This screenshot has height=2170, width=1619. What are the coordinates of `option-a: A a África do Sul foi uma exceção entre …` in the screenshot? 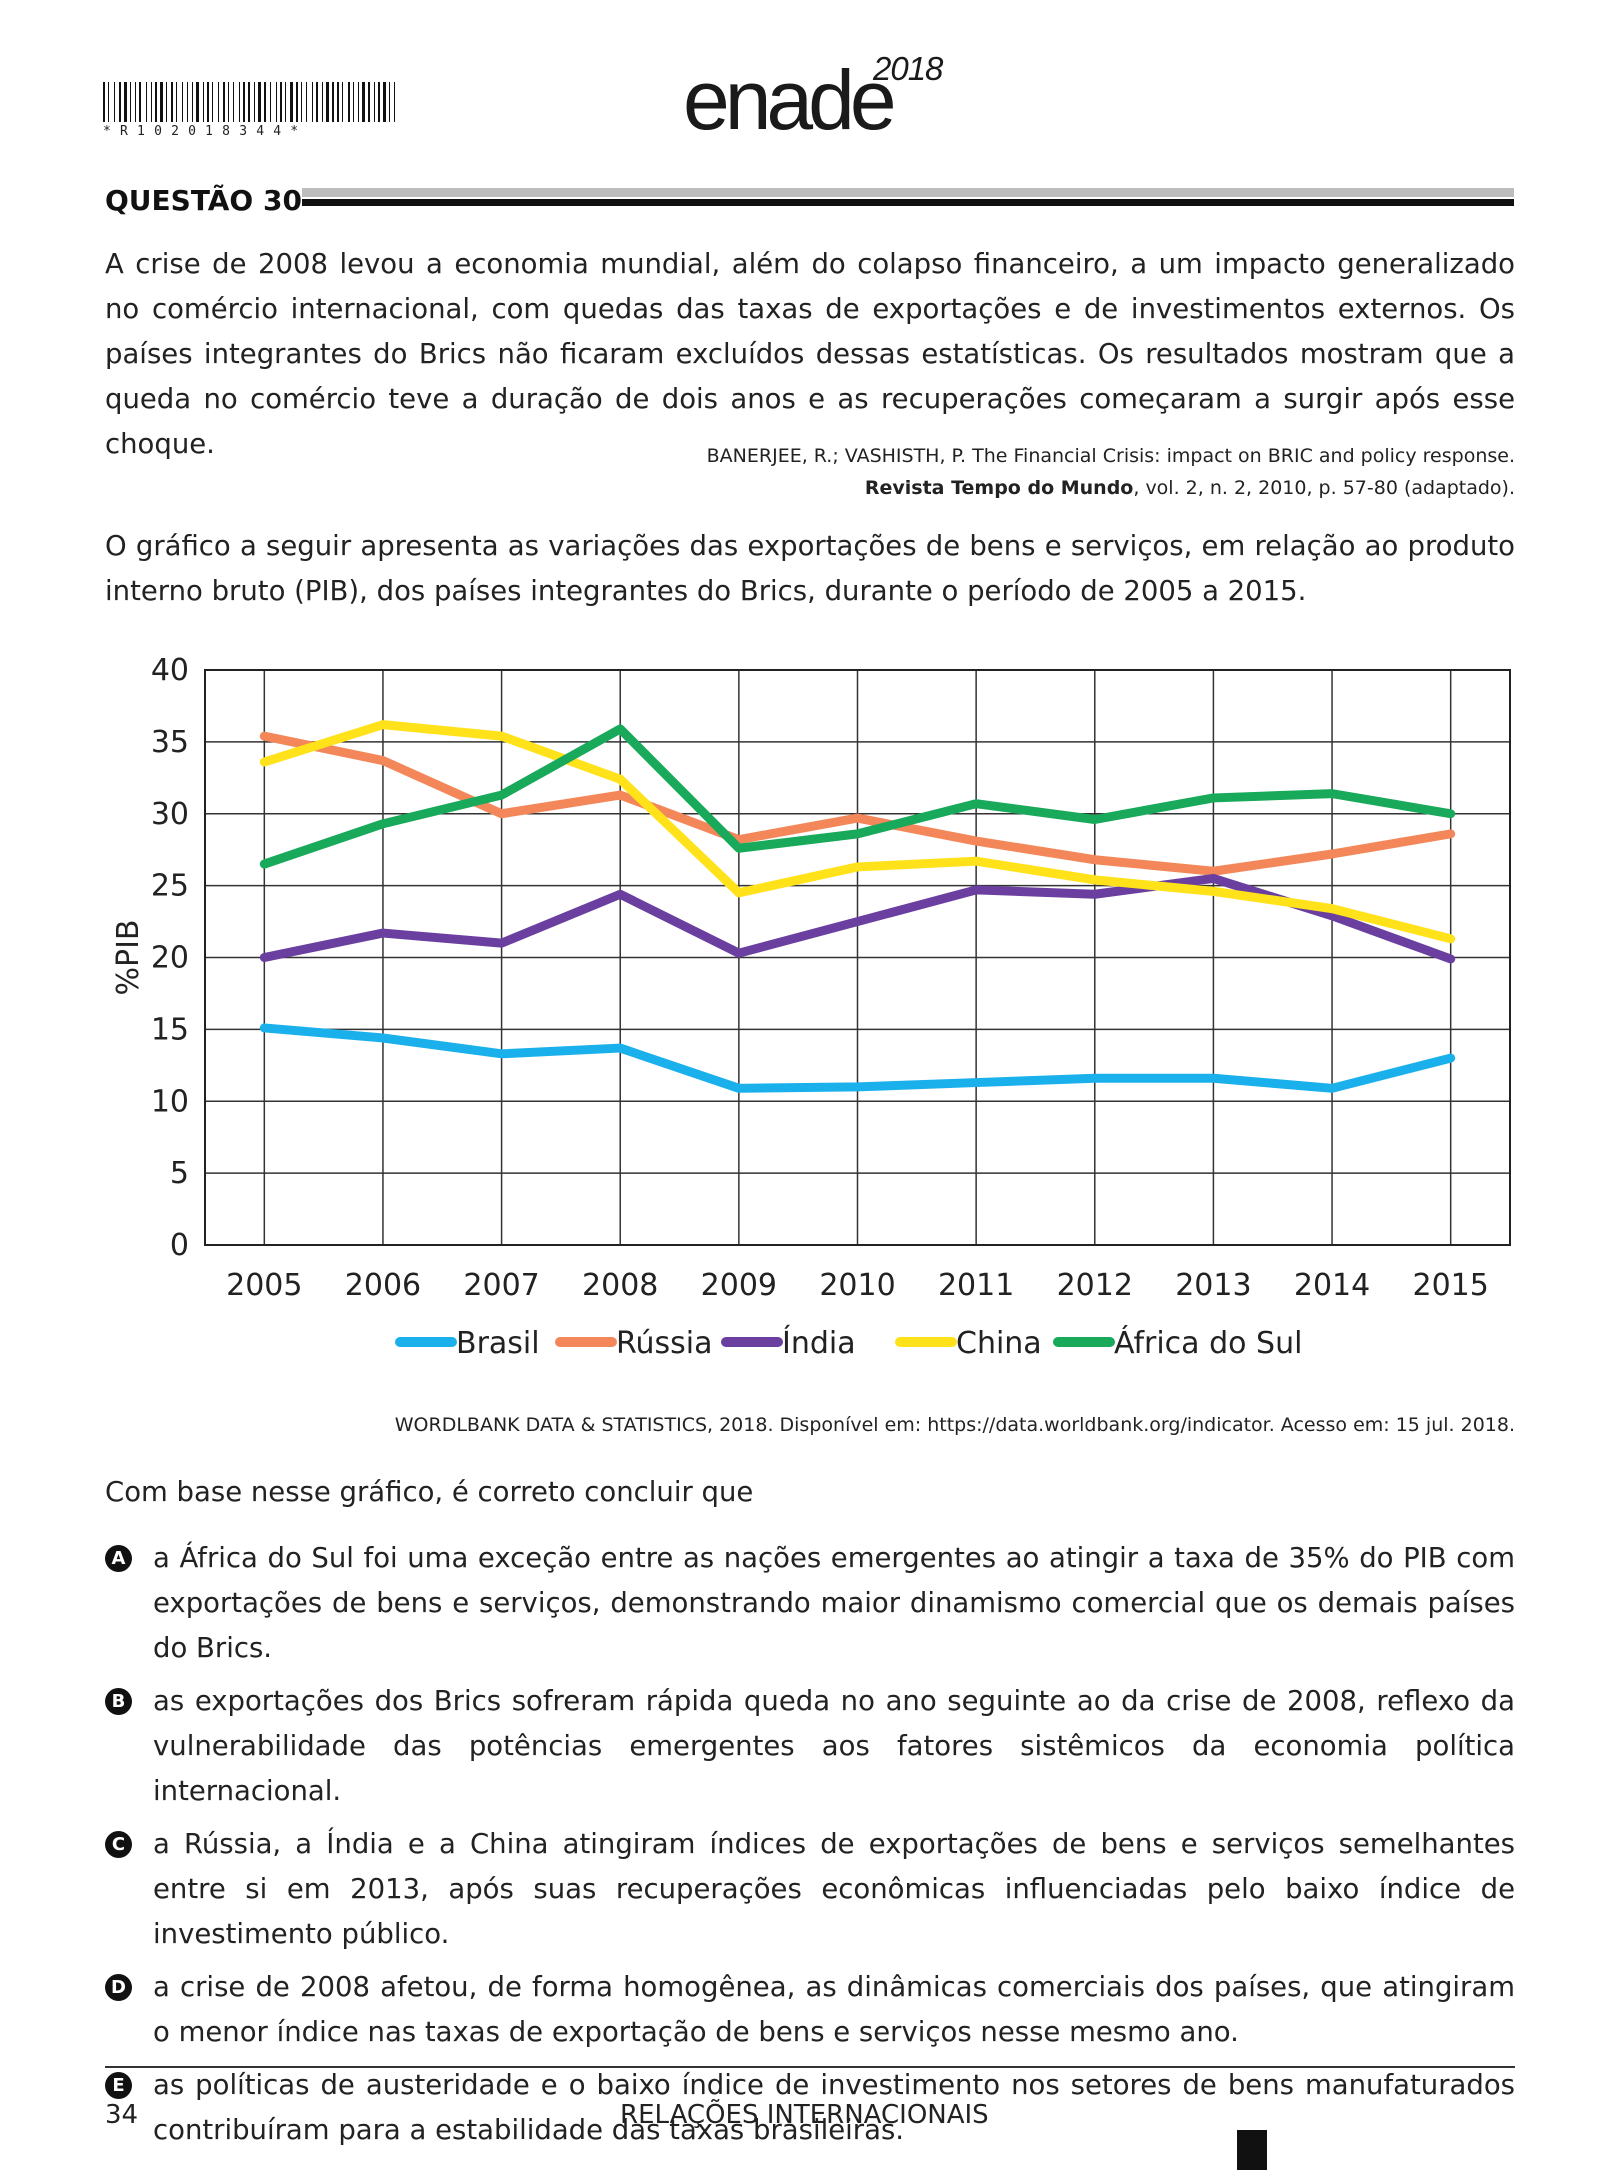 It's located at (810, 1603).